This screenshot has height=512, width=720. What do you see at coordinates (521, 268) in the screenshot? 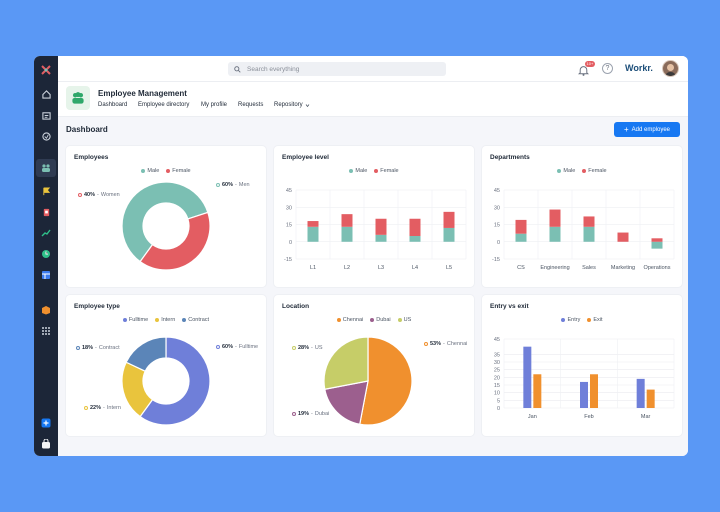
I see `x-tick-label: CS` at bounding box center [521, 268].